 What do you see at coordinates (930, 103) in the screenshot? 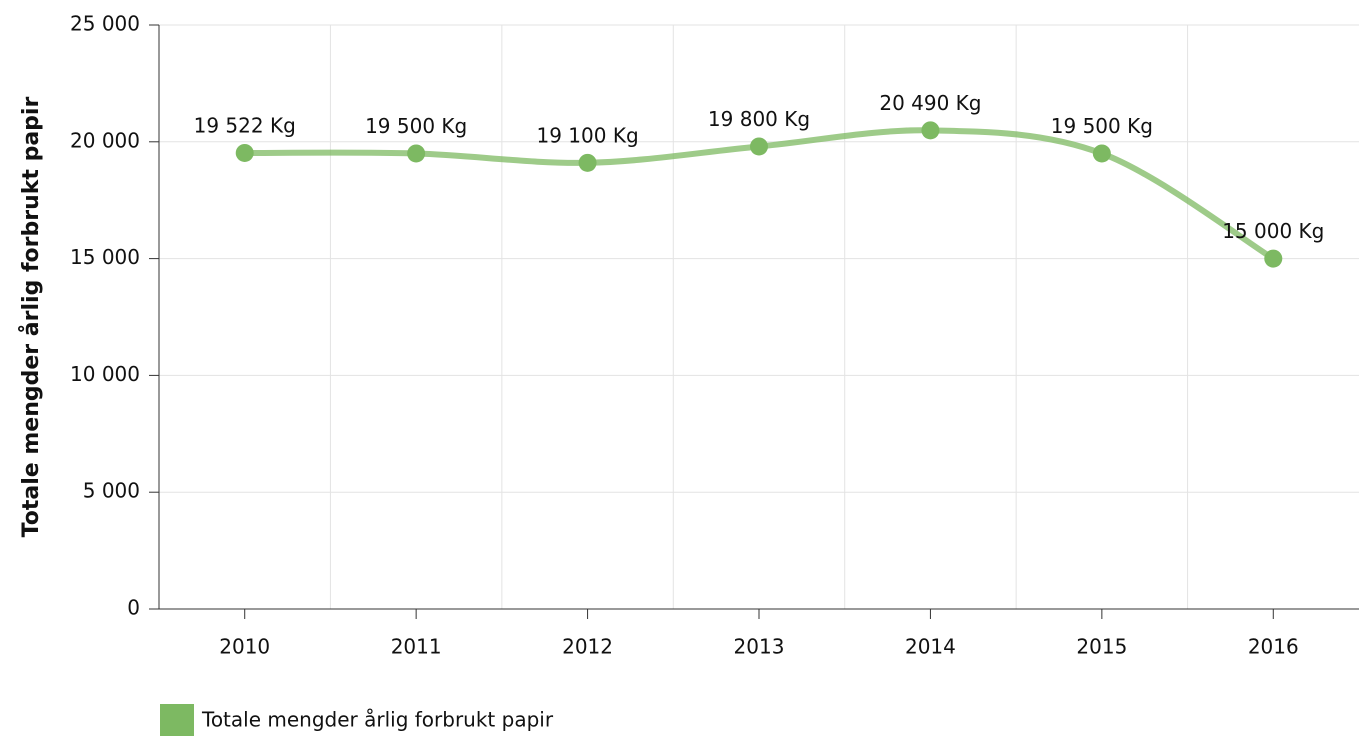
I see `data-label: 20 490 Kg` at bounding box center [930, 103].